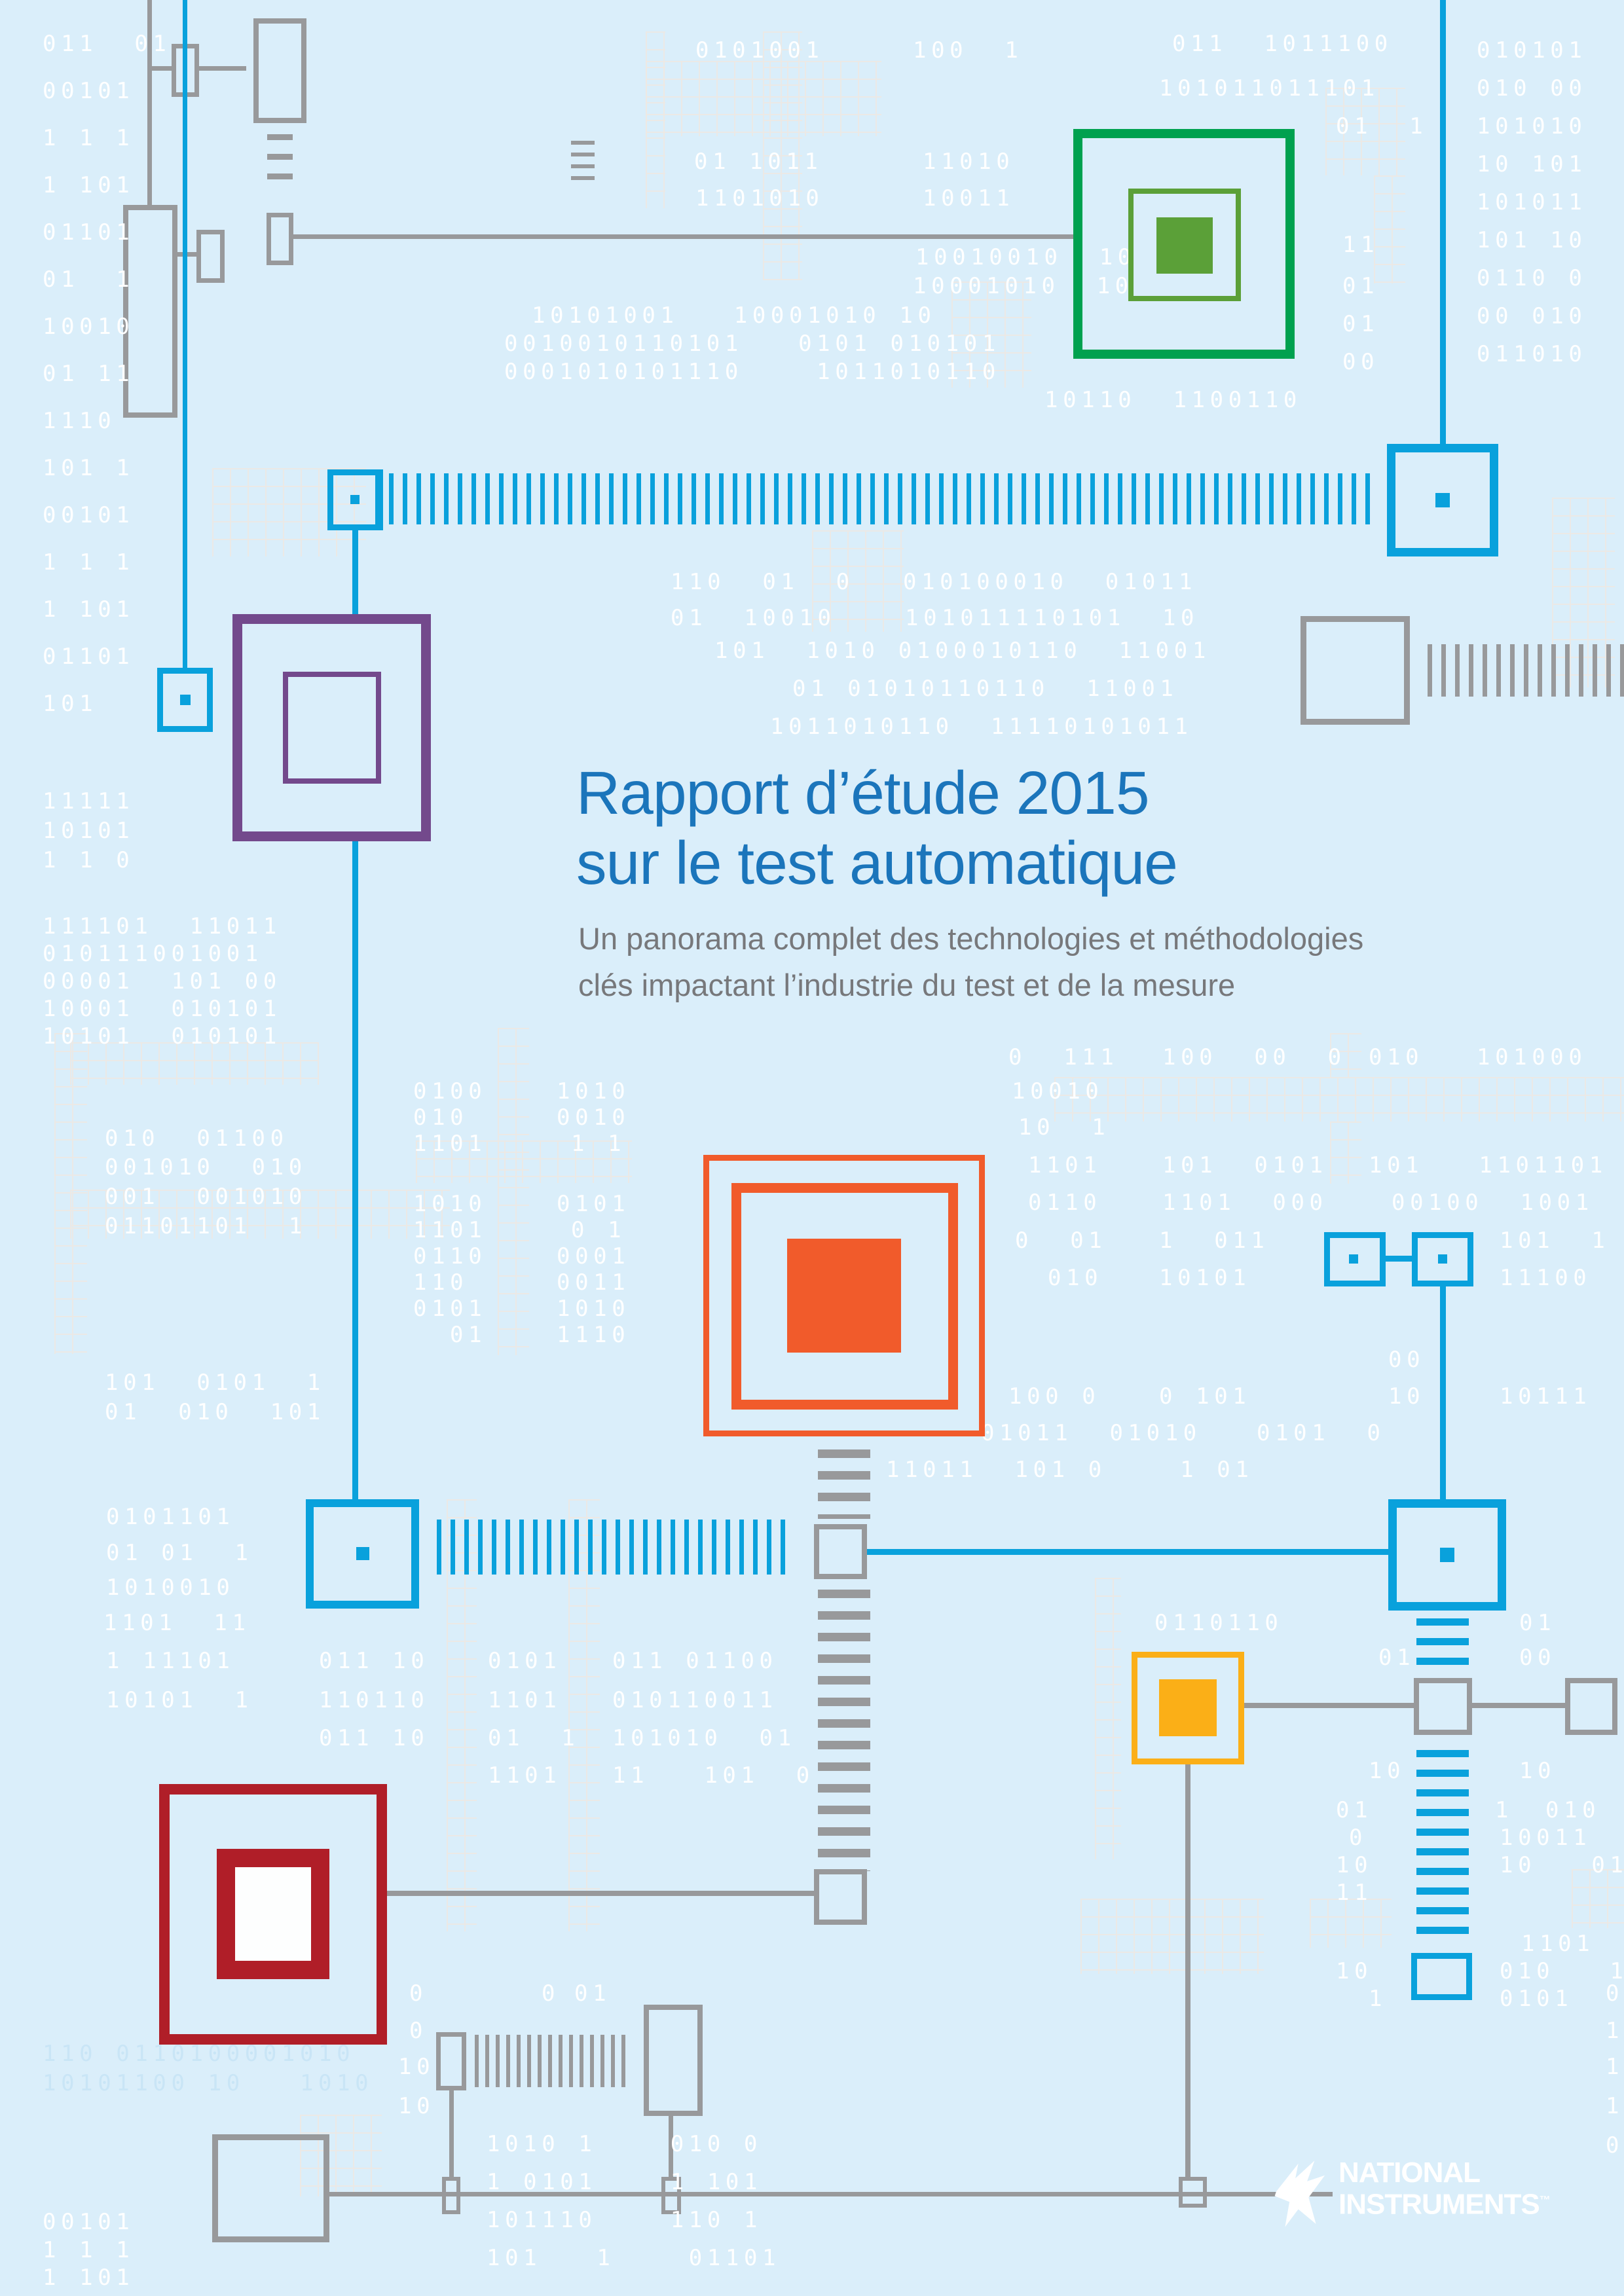 The width and height of the screenshot is (1624, 2296). What do you see at coordinates (450, 1204) in the screenshot?
I see `binary-string: 1010` at bounding box center [450, 1204].